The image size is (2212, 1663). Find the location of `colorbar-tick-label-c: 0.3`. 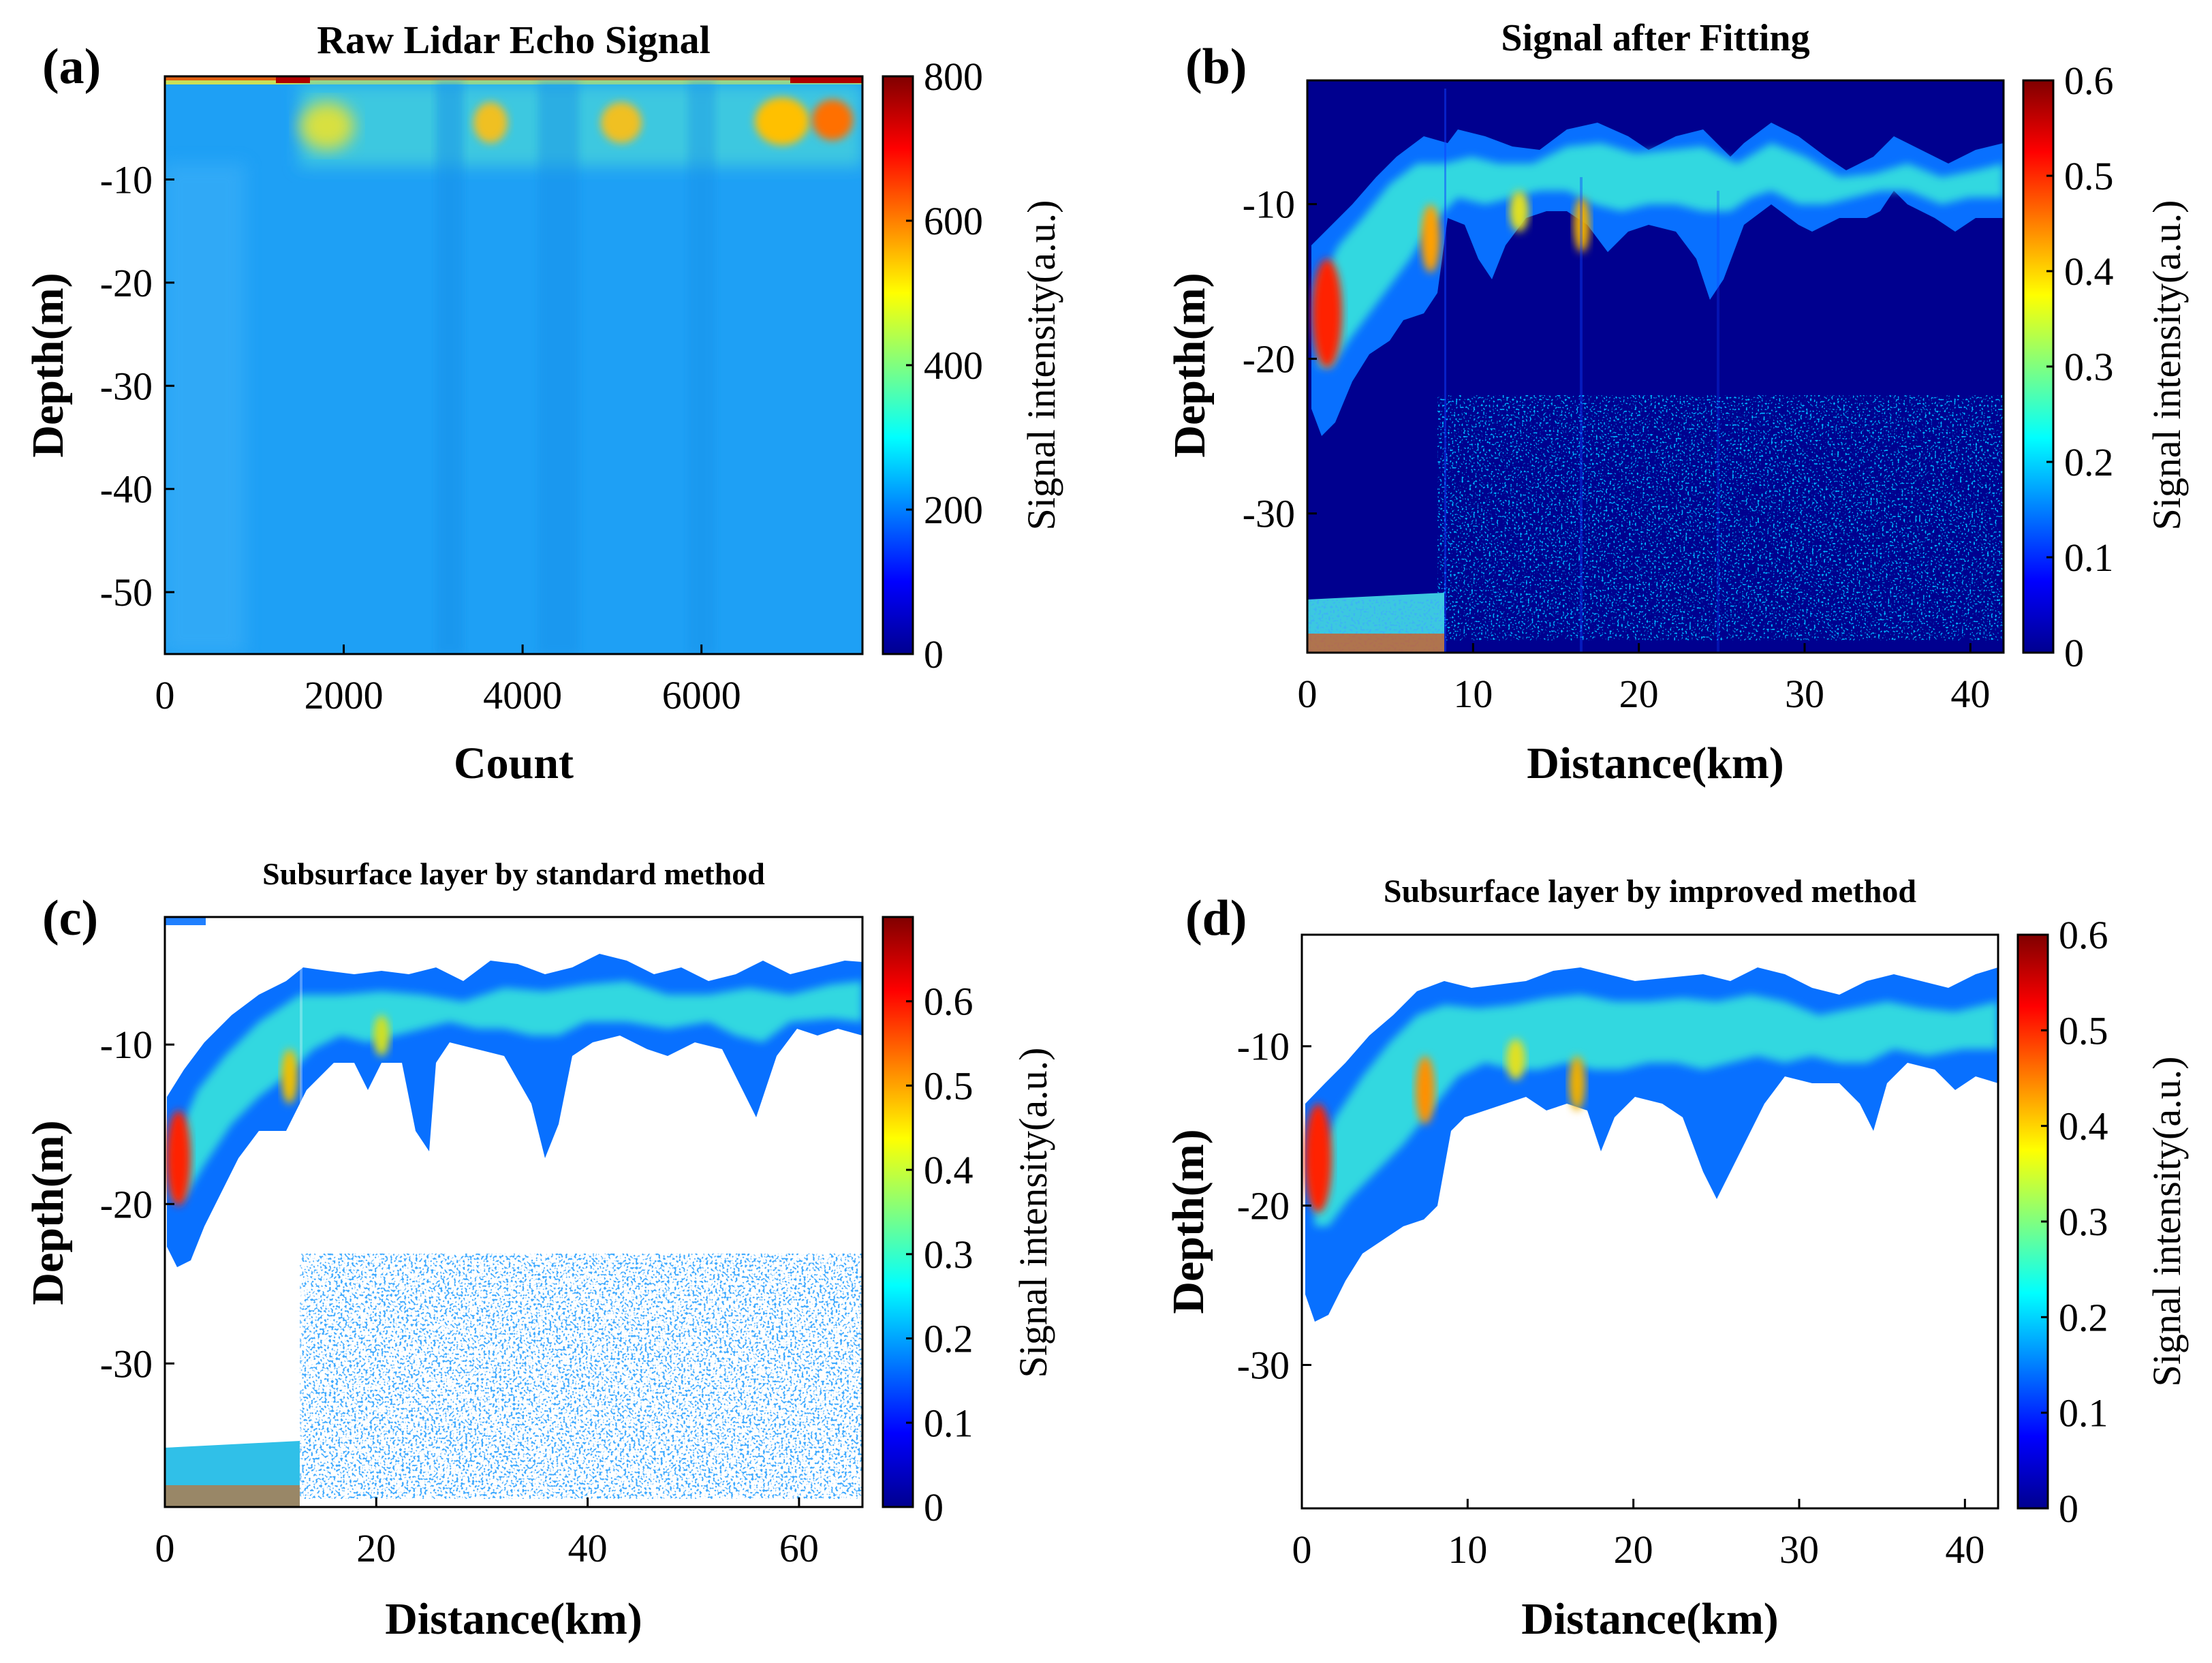

colorbar-tick-label-c: 0.3 is located at coordinates (948, 1254).